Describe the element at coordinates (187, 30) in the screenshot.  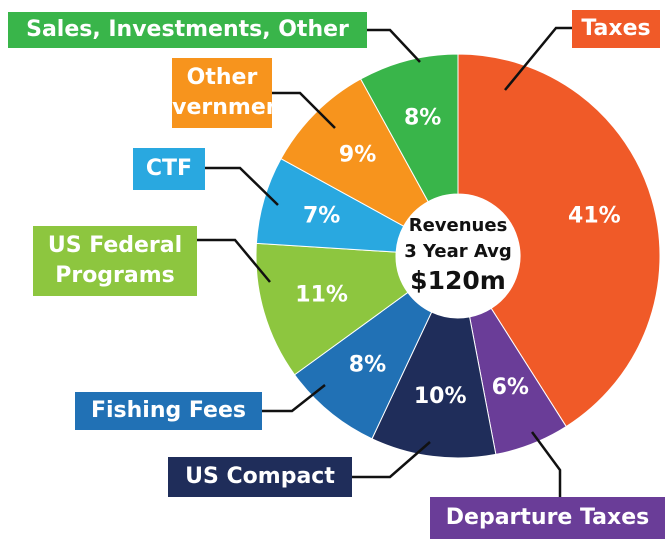
I see `category-label: Sales, Investments, Other` at that location.